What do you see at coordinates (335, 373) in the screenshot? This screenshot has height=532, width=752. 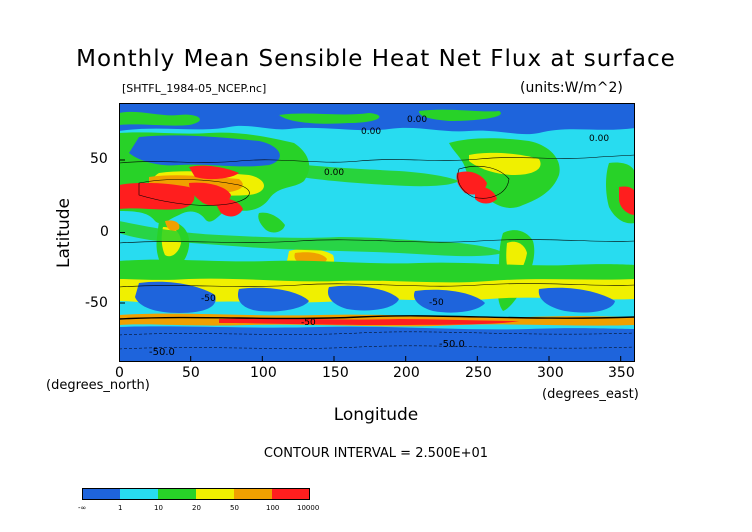 I see `x-tick-label: 150` at bounding box center [335, 373].